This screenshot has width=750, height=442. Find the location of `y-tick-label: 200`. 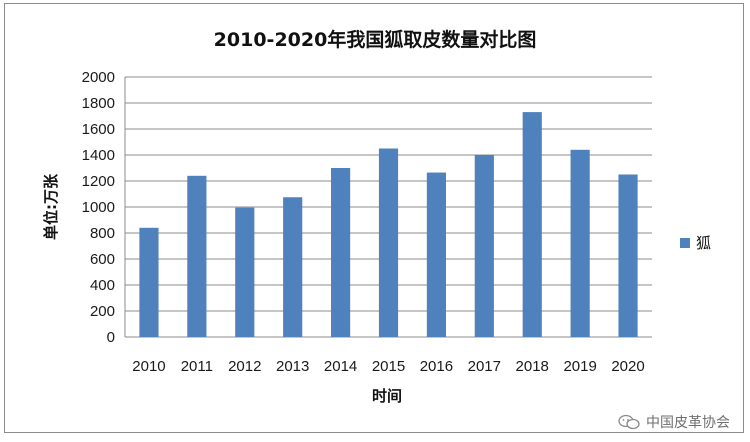

y-tick-label: 200 is located at coordinates (102, 311).